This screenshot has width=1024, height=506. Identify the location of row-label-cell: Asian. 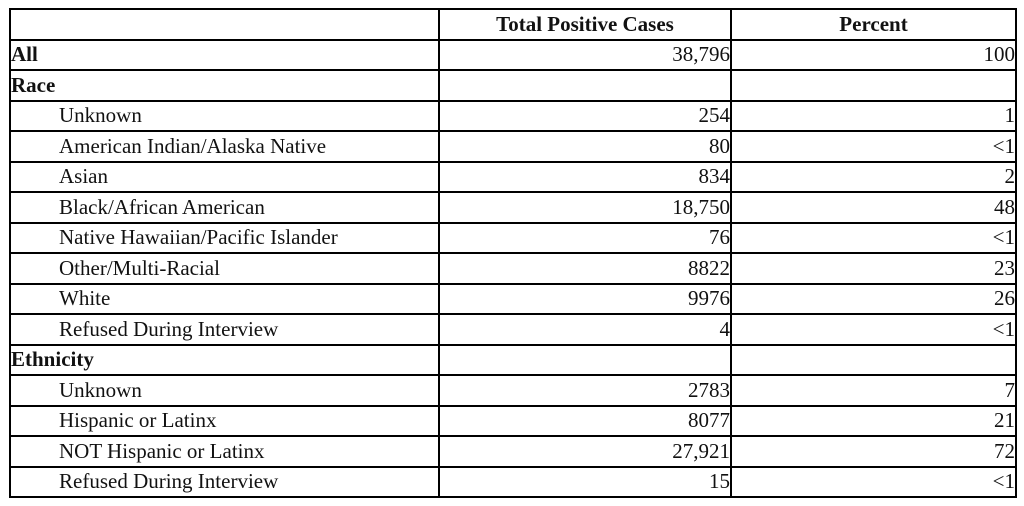
(224, 176).